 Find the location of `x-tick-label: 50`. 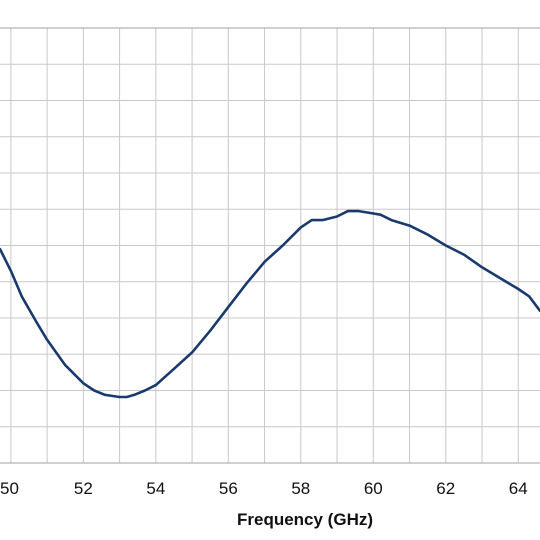

x-tick-label: 50 is located at coordinates (9, 488).